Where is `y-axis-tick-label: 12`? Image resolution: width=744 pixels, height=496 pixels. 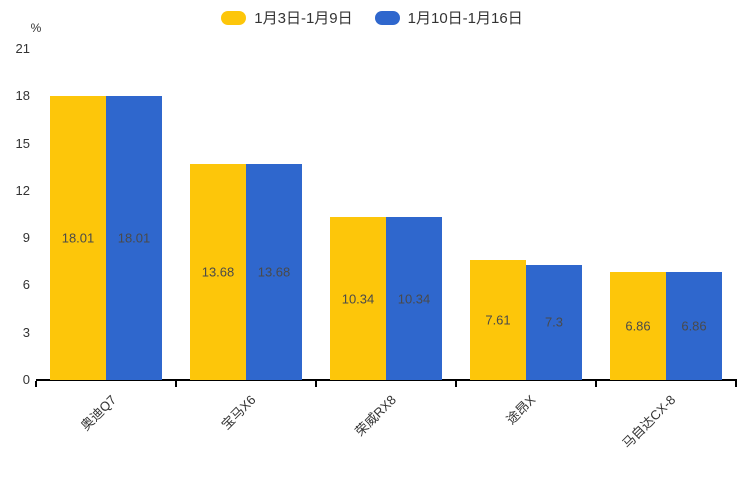 y-axis-tick-label: 12 is located at coordinates (22, 190).